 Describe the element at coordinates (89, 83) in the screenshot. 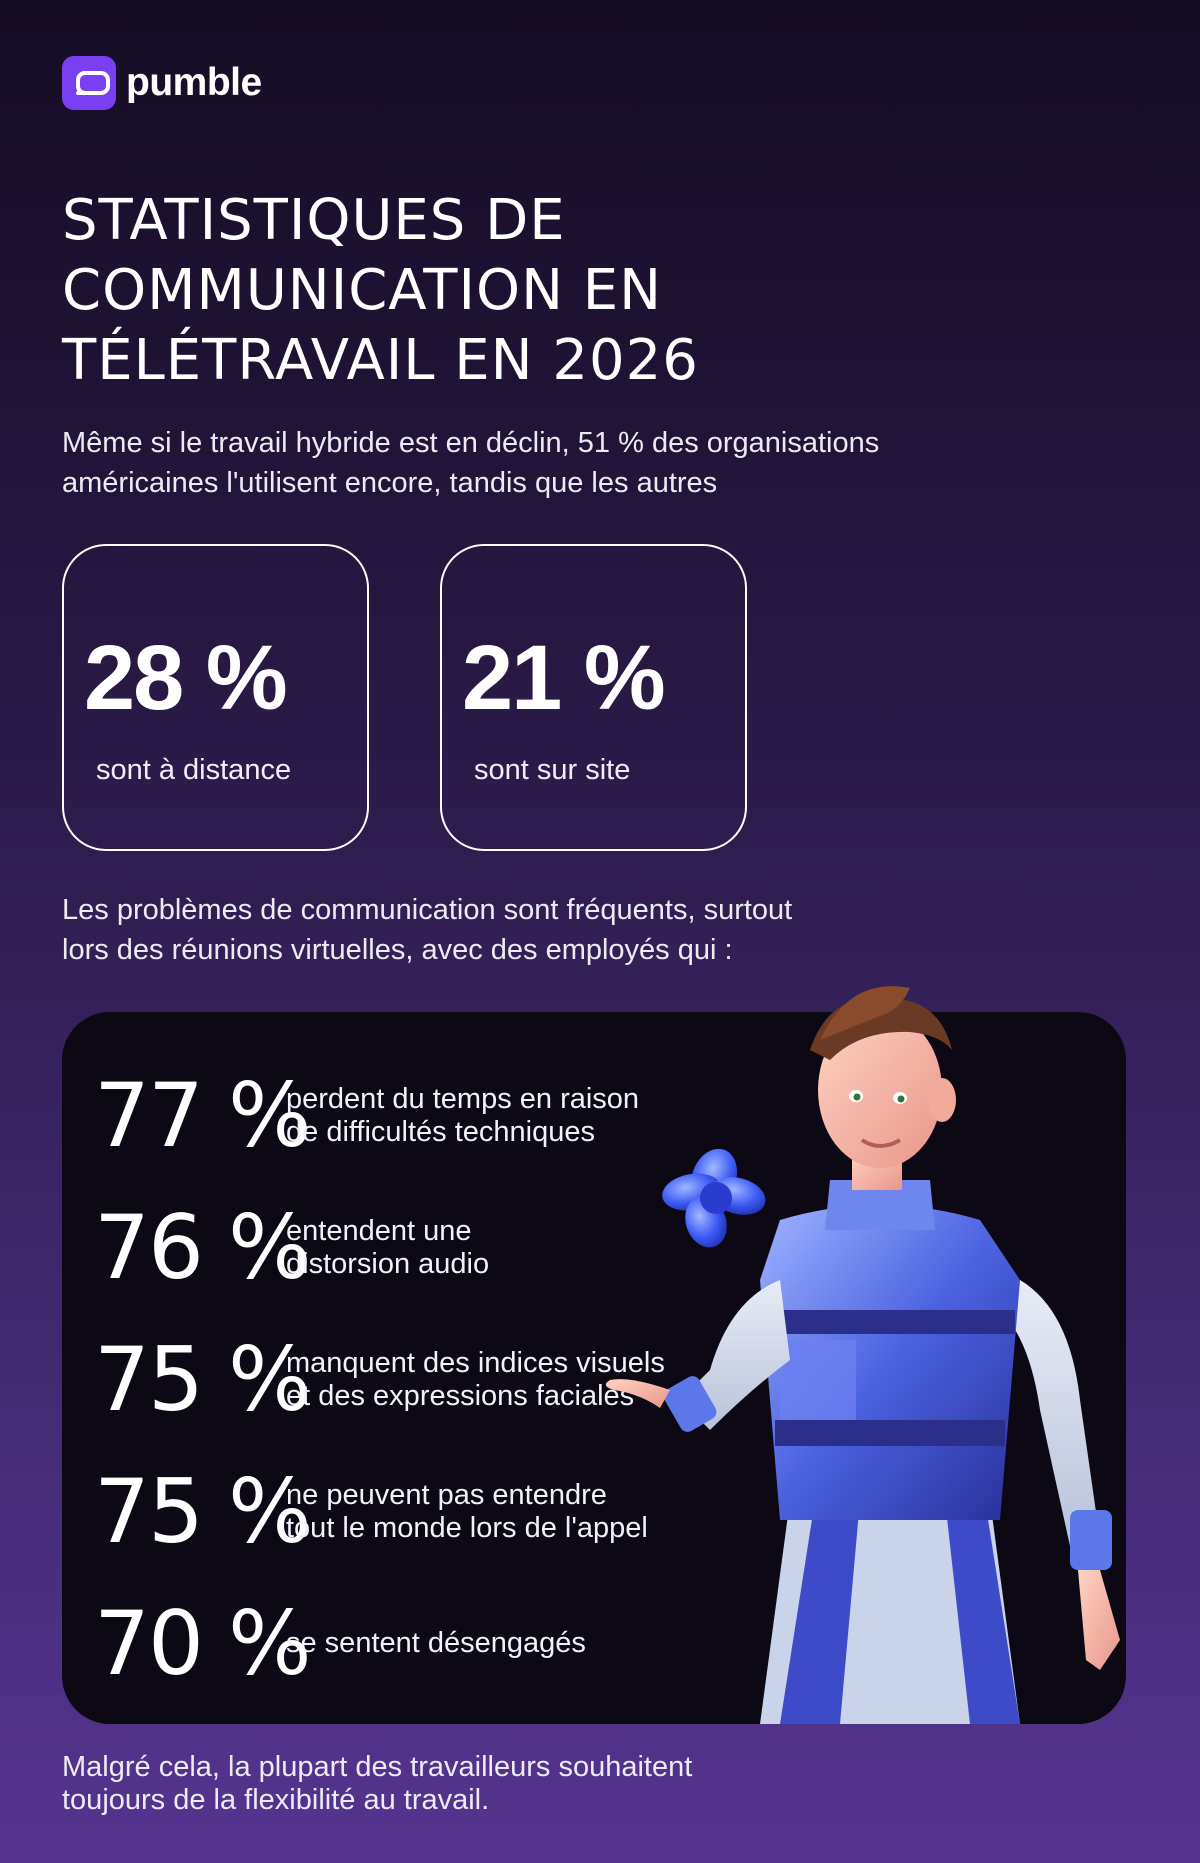

I see `pumble-logo-icon` at that location.